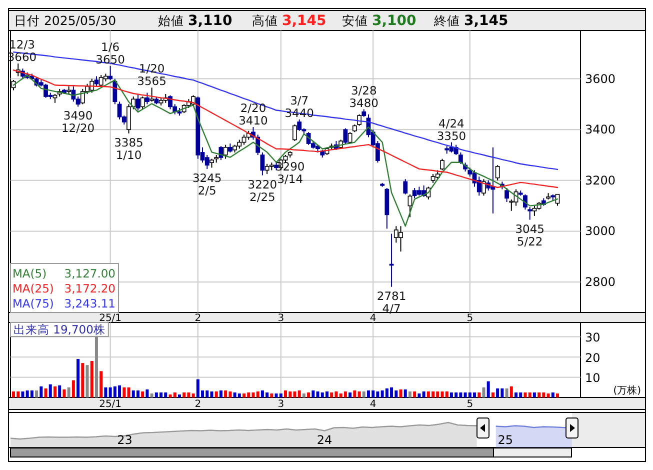  Describe the element at coordinates (90, 289) in the screenshot. I see `annotation: 3,172.20` at that location.